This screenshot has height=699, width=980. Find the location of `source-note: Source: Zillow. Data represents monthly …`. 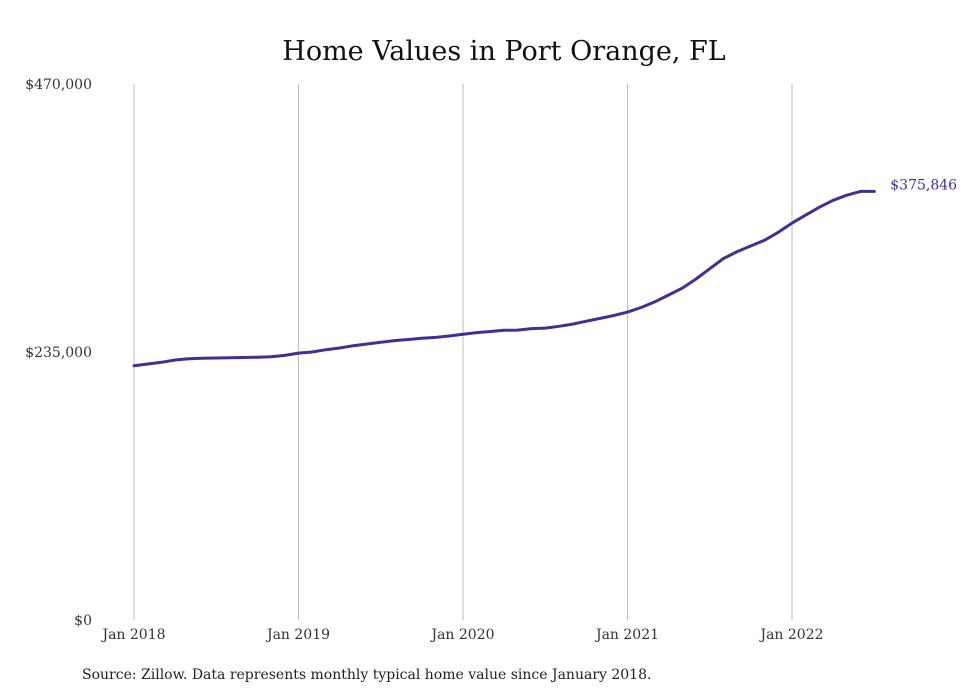

source-note: Source: Zillow. Data represents monthly … is located at coordinates (367, 675).